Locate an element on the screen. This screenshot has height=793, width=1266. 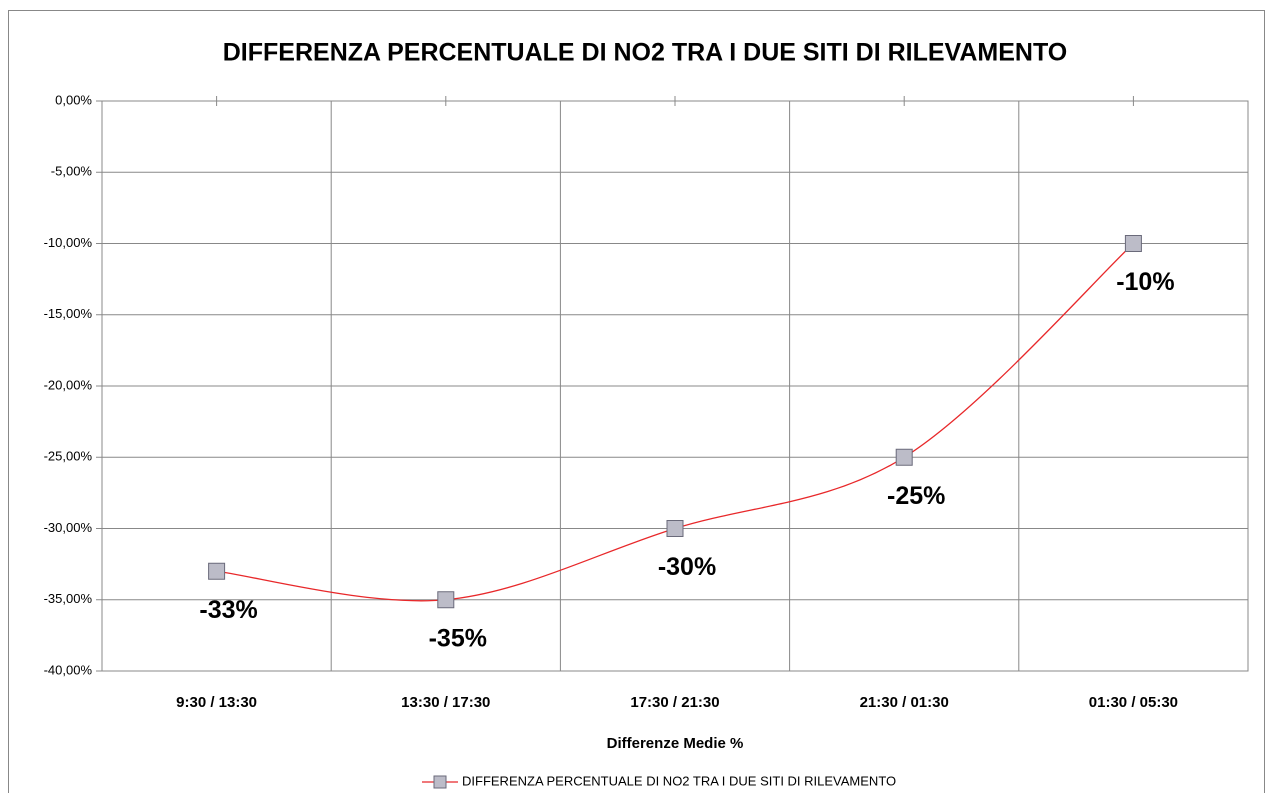
y-tick-label: -20,00% is located at coordinates (68, 384).